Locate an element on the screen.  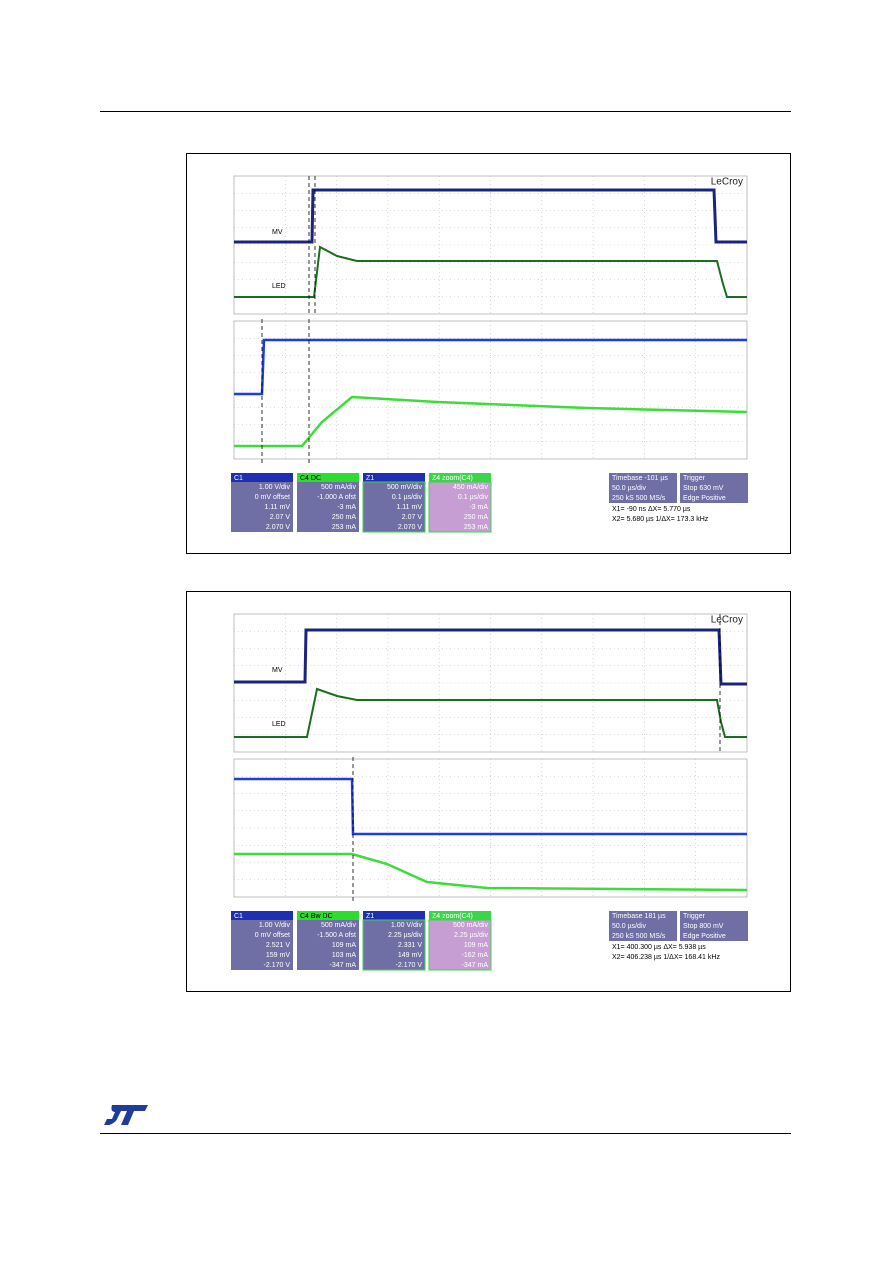
channel-name: C4 Bw DC is located at coordinates (316, 916).